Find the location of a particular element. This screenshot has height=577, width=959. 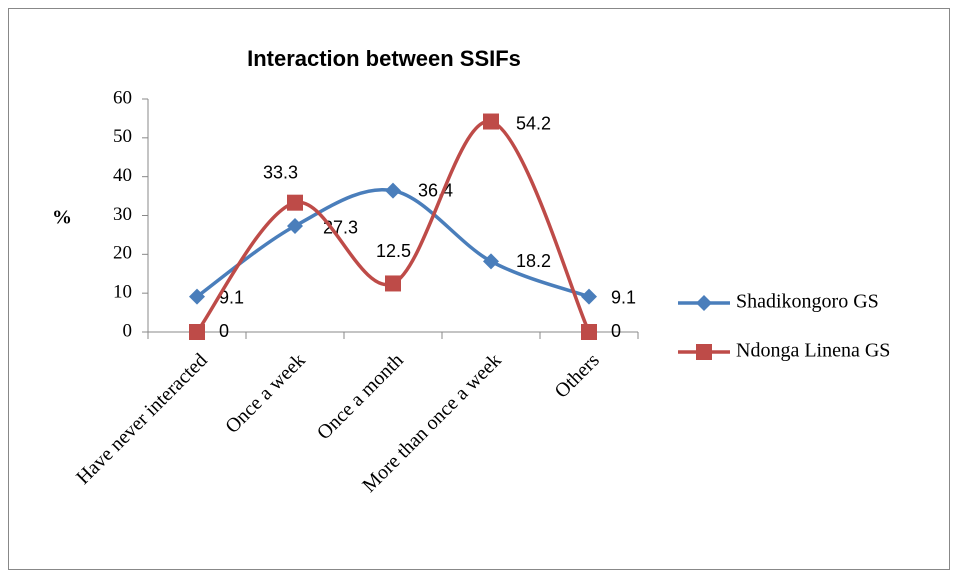

y-tick-label: 40 is located at coordinates (122, 175).